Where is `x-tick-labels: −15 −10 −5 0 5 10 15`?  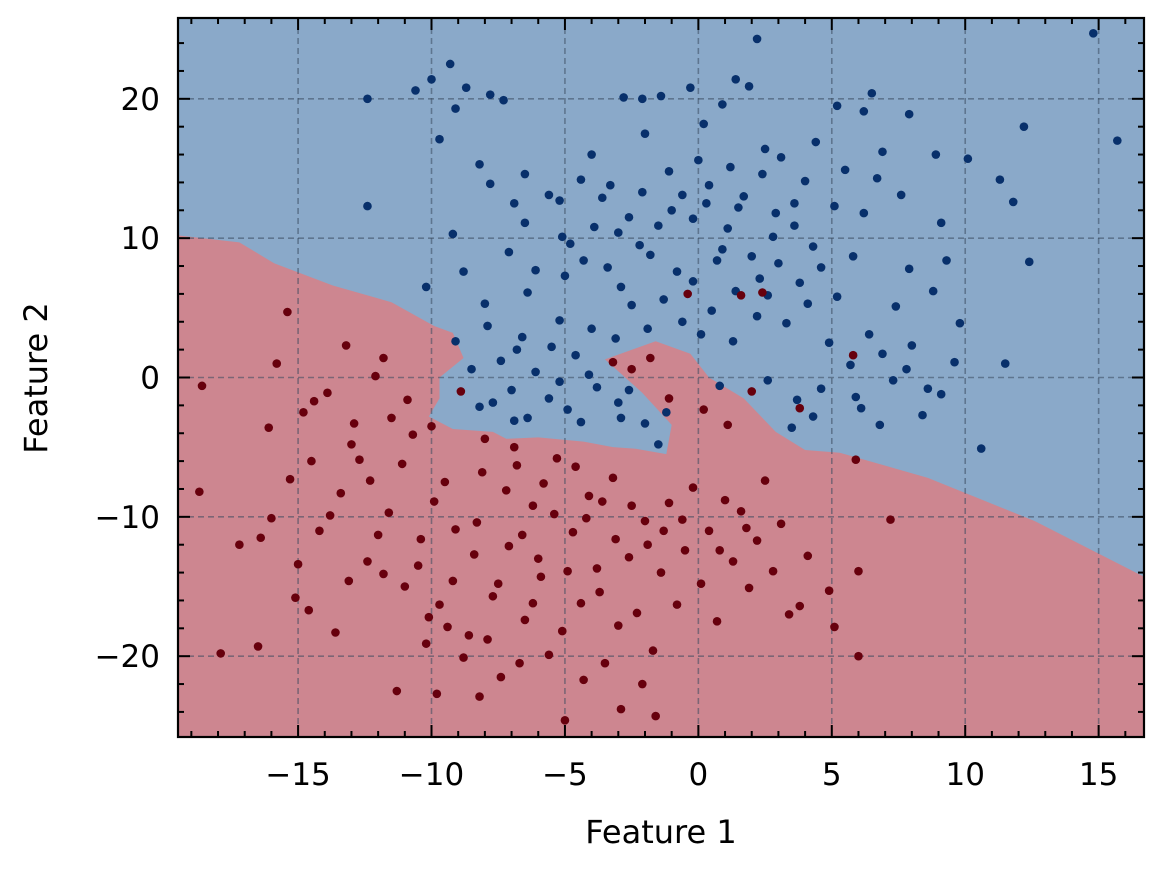
x-tick-labels: −15 −10 −5 0 5 10 15 is located at coordinates (691, 775).